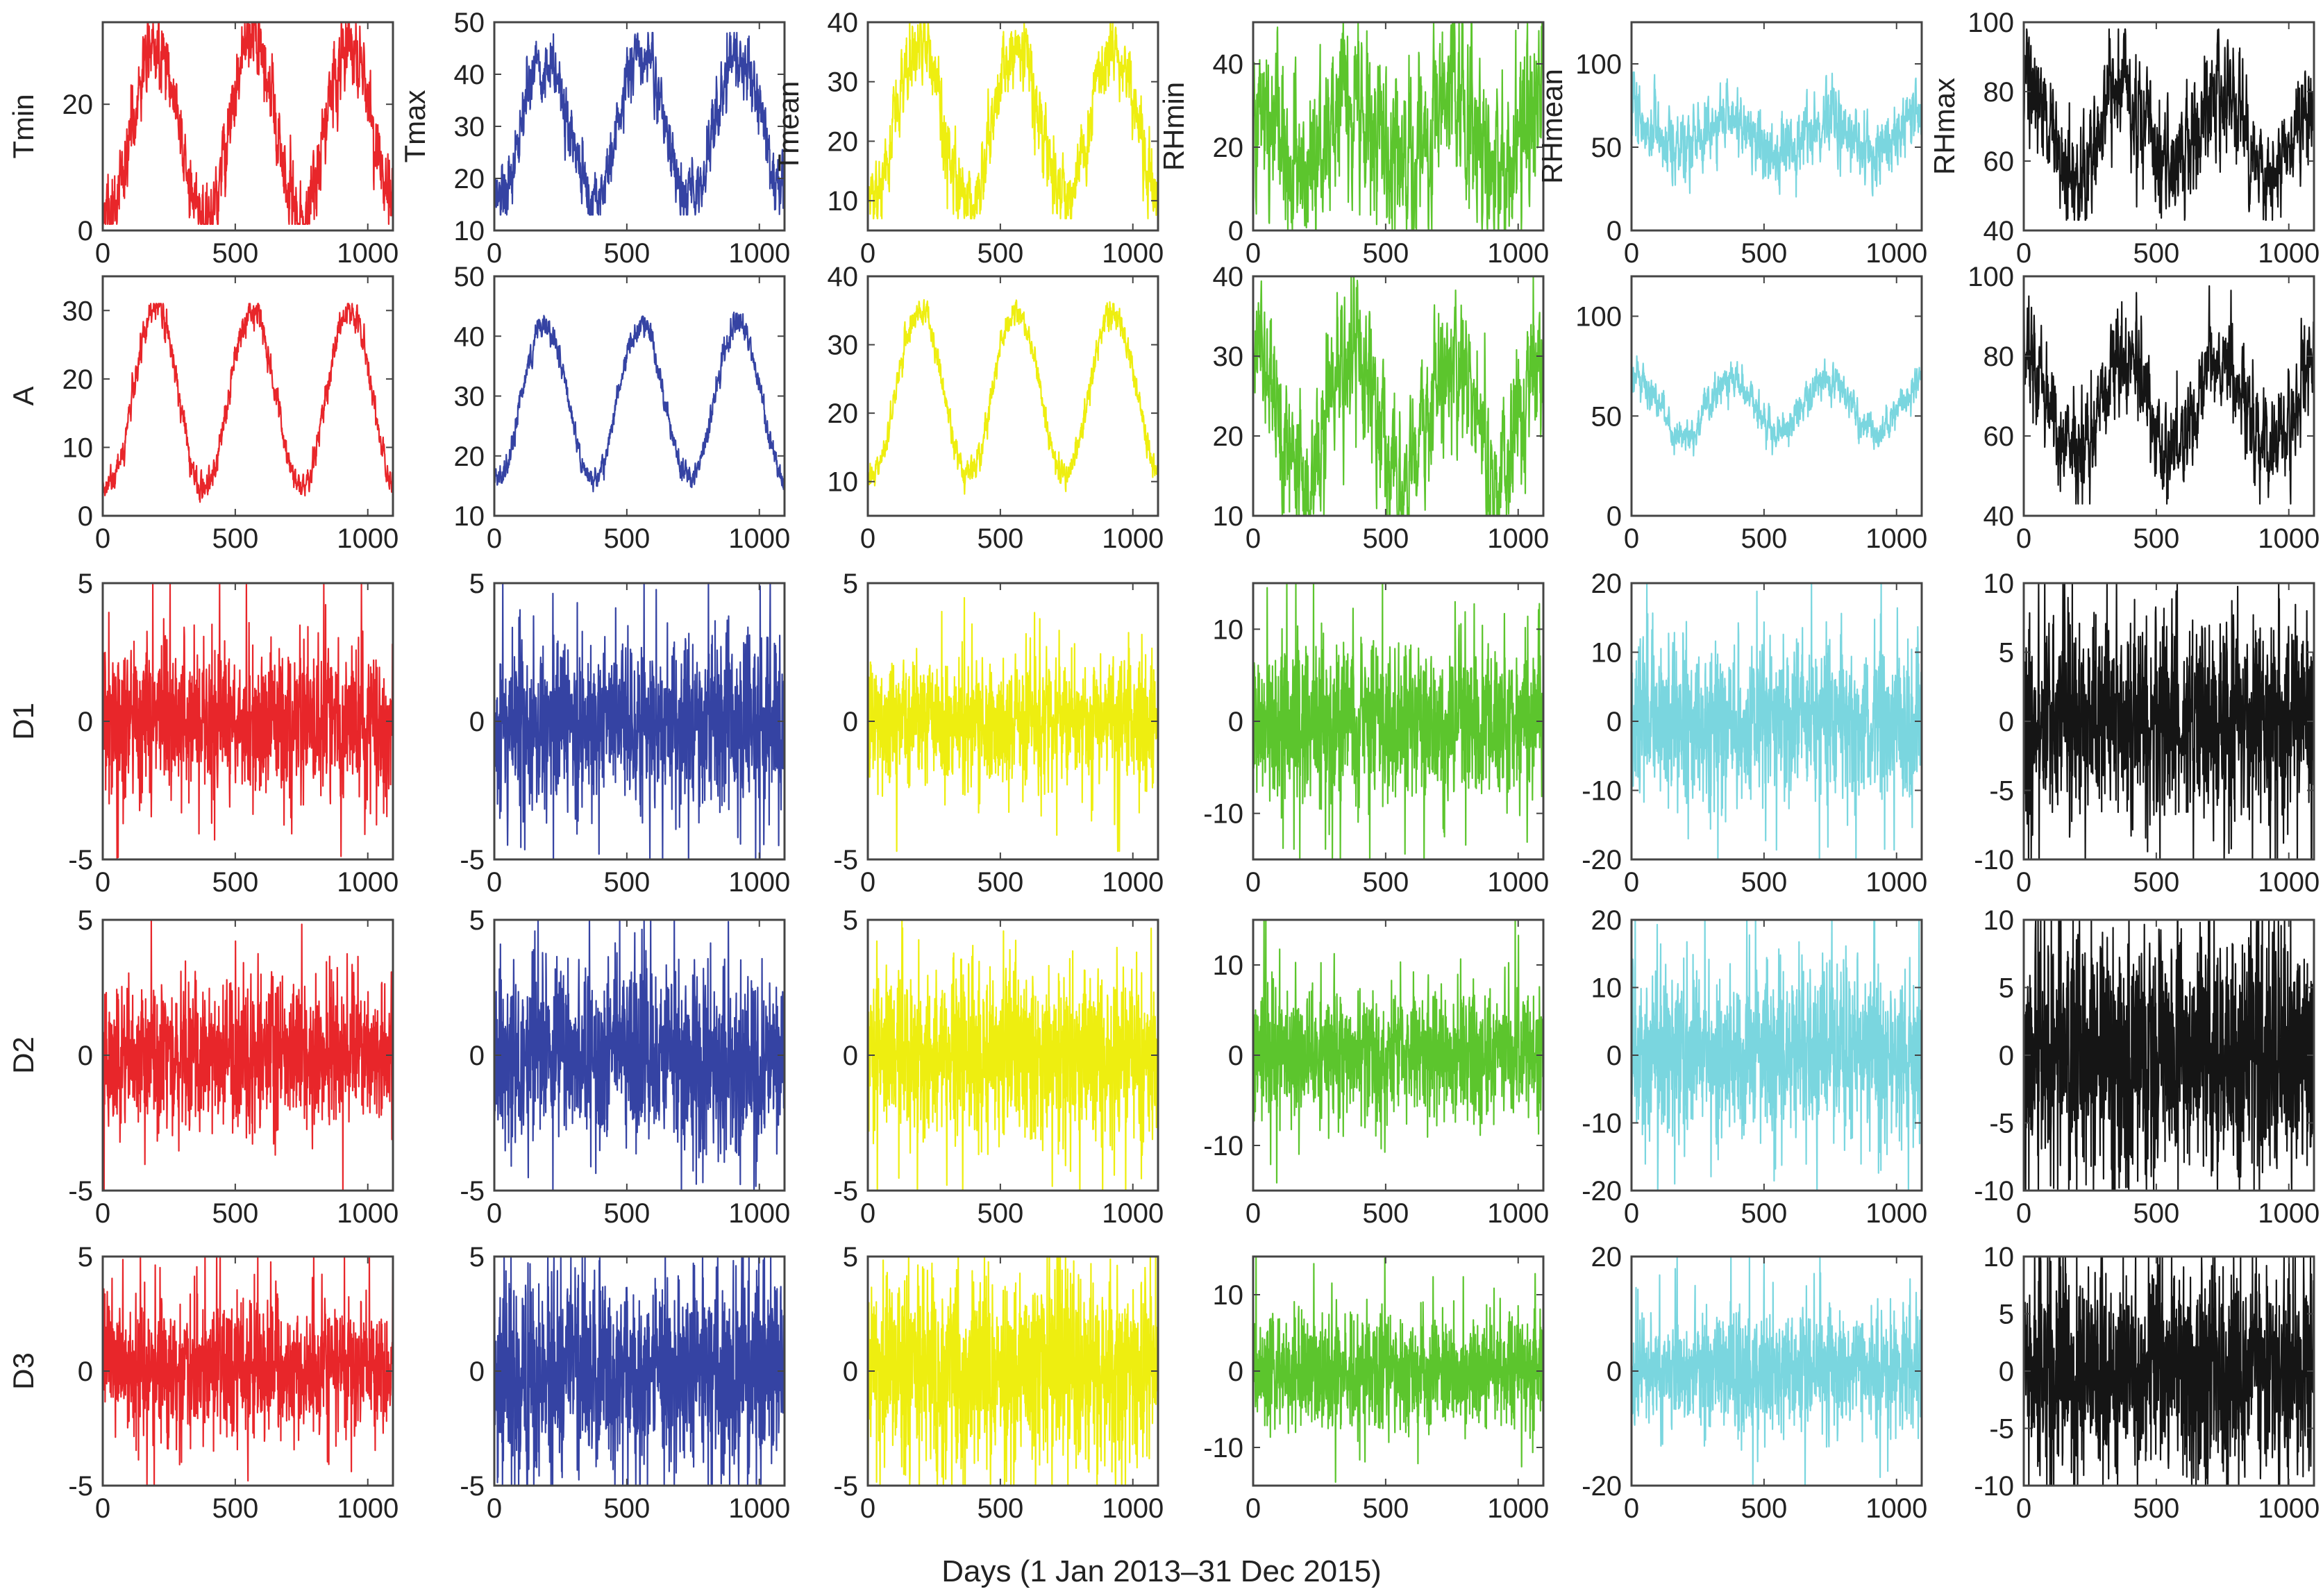 The width and height of the screenshot is (2323, 1596). Describe the element at coordinates (1013, 1371) in the screenshot. I see `series-line-r4-c2` at that location.